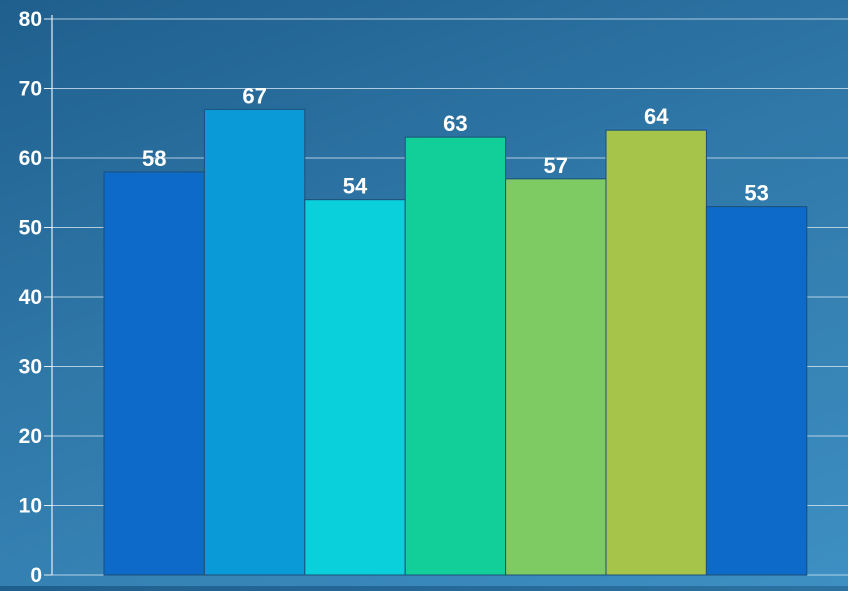 This screenshot has width=848, height=591. I want to click on data-label-7: 53, so click(756, 193).